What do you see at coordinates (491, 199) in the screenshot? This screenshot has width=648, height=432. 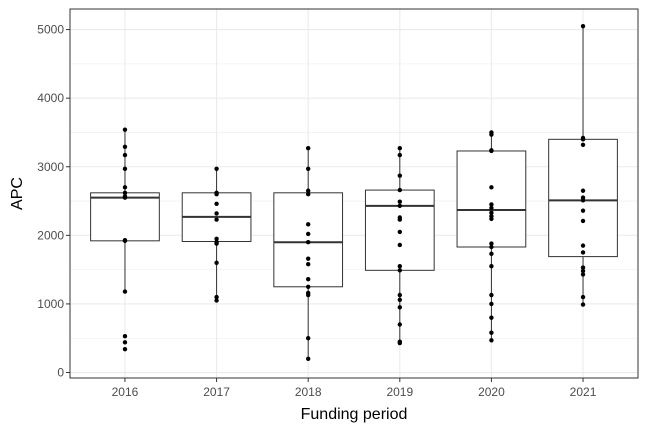 I see `box-2020` at bounding box center [491, 199].